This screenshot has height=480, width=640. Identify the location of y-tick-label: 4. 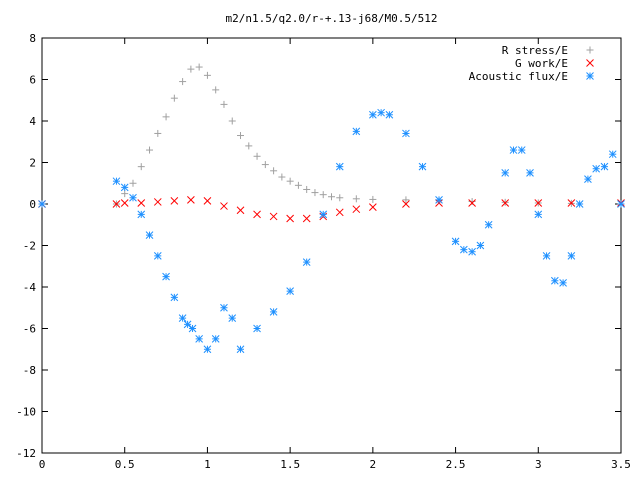
(32, 121).